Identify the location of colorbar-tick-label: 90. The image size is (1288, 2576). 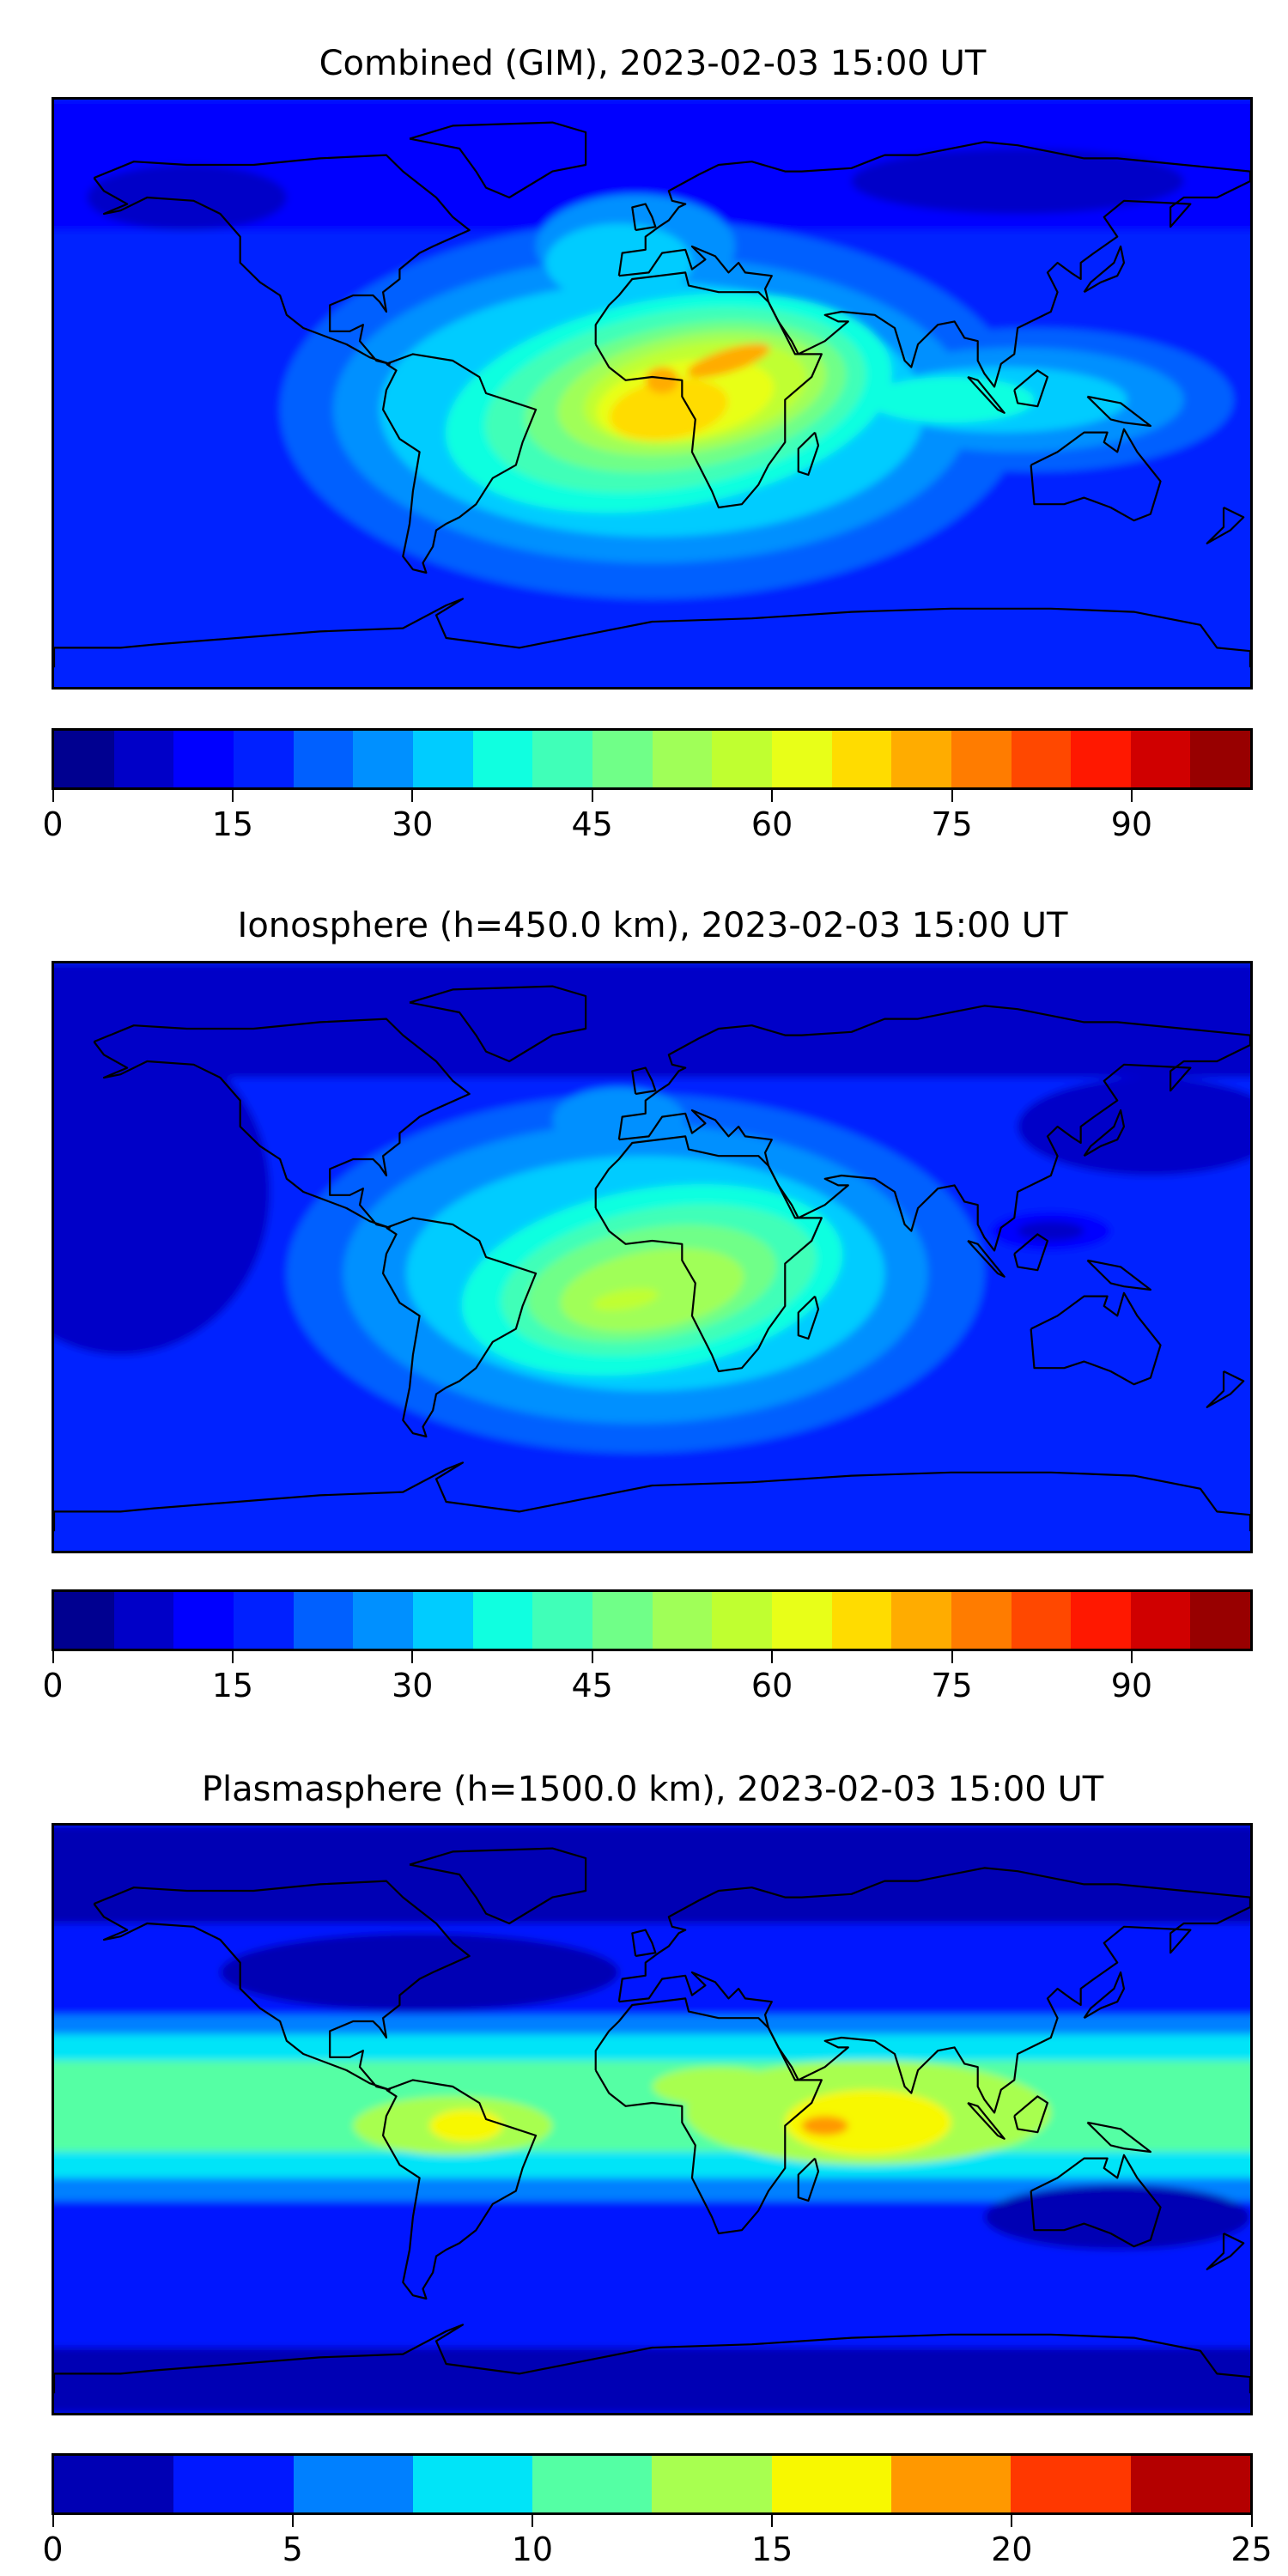
(1131, 824).